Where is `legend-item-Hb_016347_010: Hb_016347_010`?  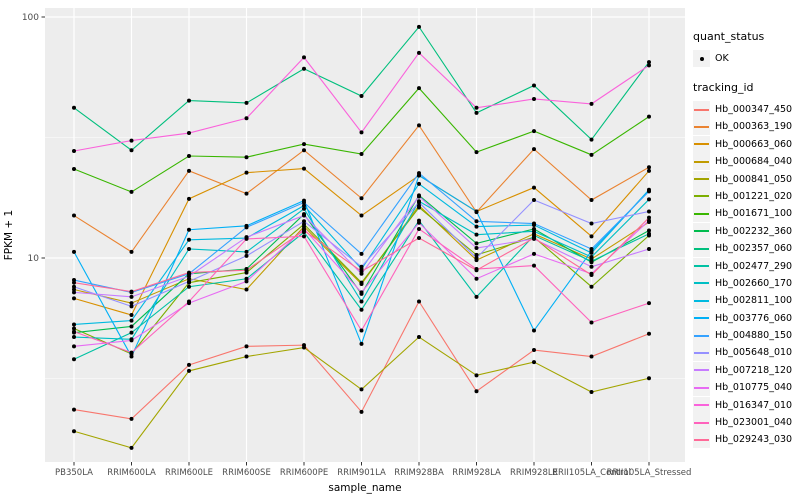 legend-item-Hb_016347_010: Hb_016347_010 is located at coordinates (746, 405).